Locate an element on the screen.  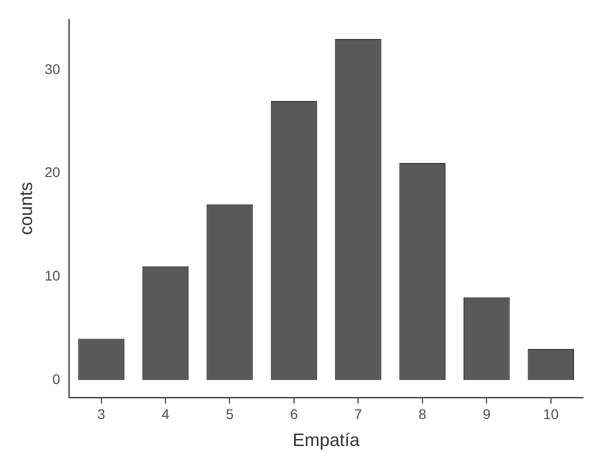
x-tick-label: 3 is located at coordinates (101, 414).